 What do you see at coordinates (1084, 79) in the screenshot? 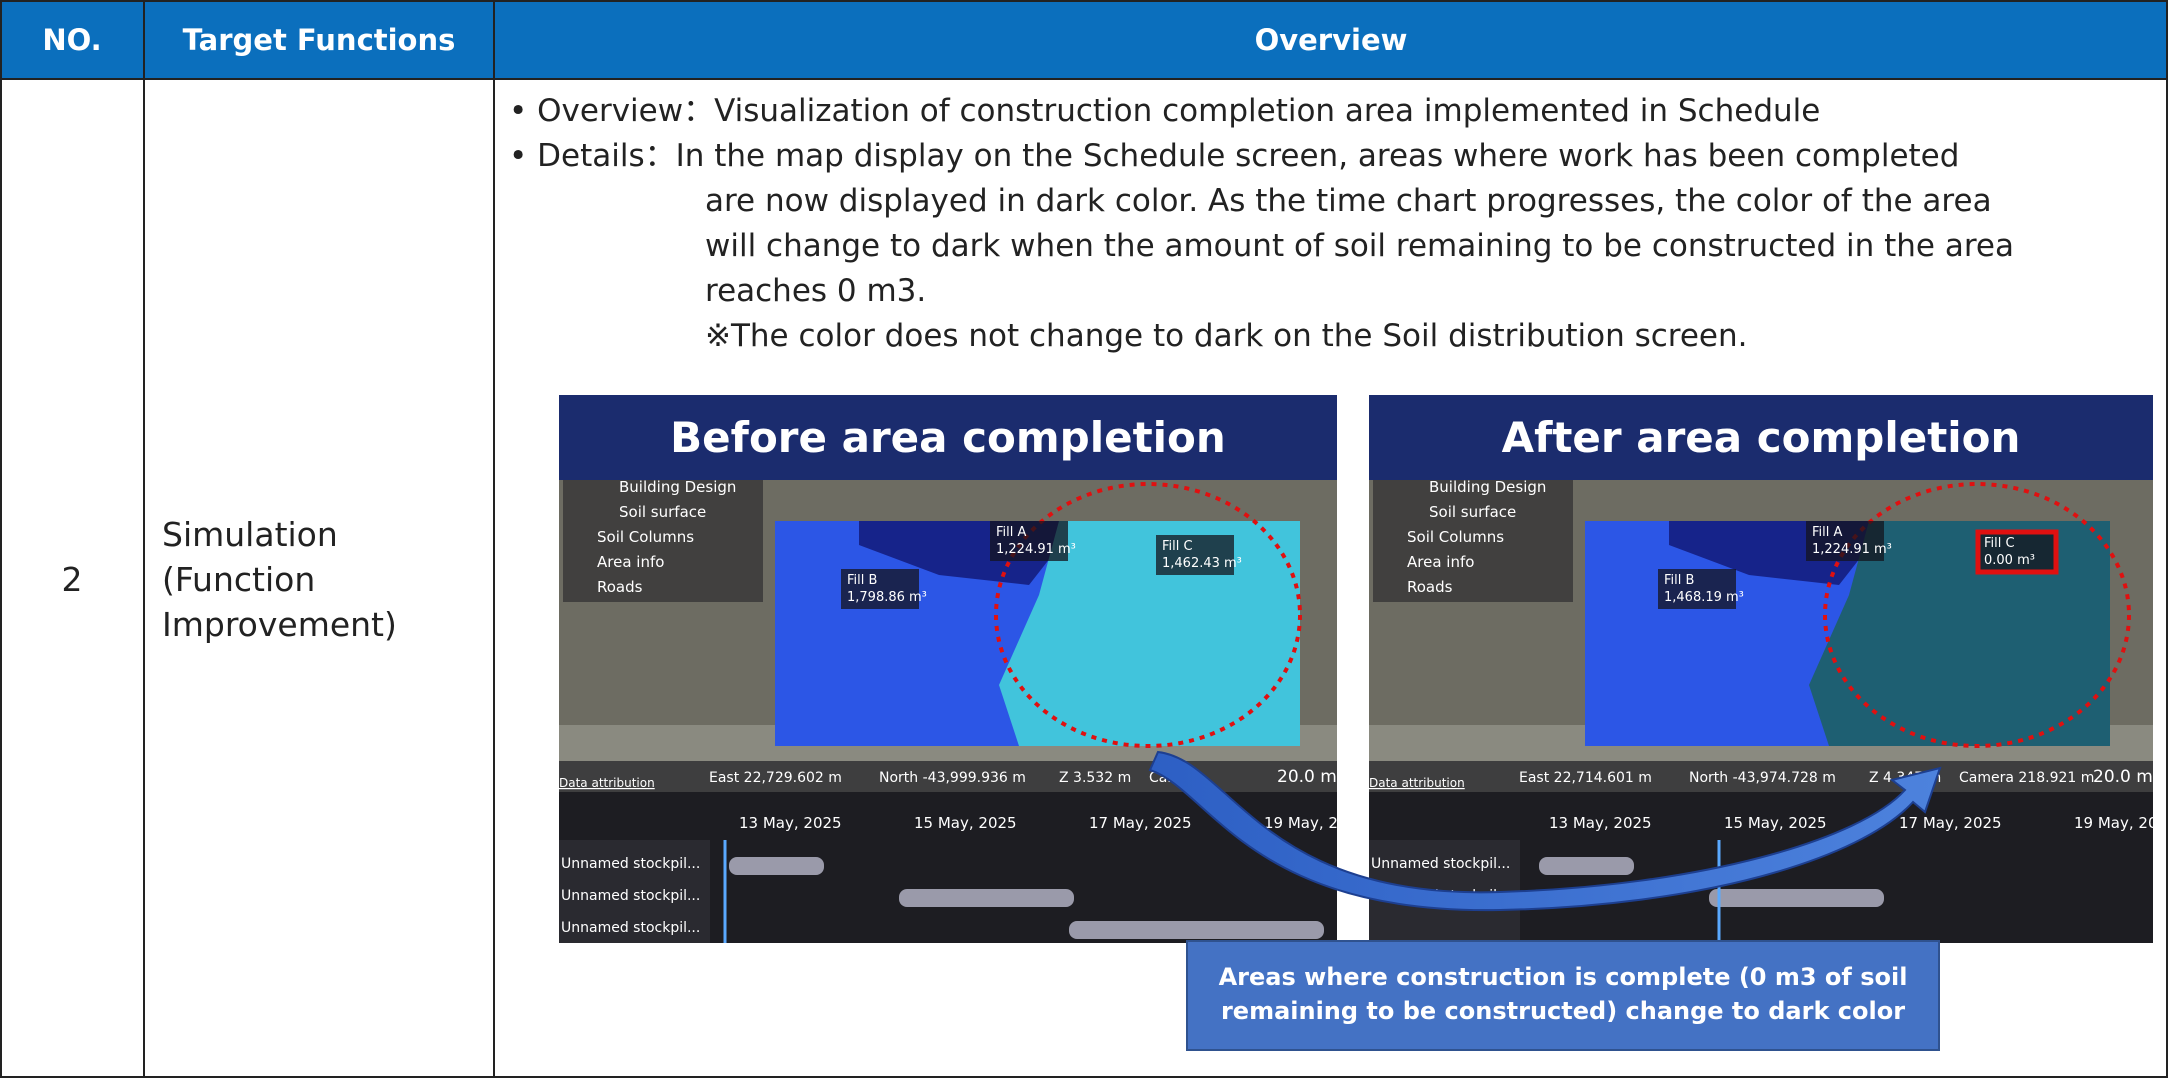
I see `row-divider` at bounding box center [1084, 79].